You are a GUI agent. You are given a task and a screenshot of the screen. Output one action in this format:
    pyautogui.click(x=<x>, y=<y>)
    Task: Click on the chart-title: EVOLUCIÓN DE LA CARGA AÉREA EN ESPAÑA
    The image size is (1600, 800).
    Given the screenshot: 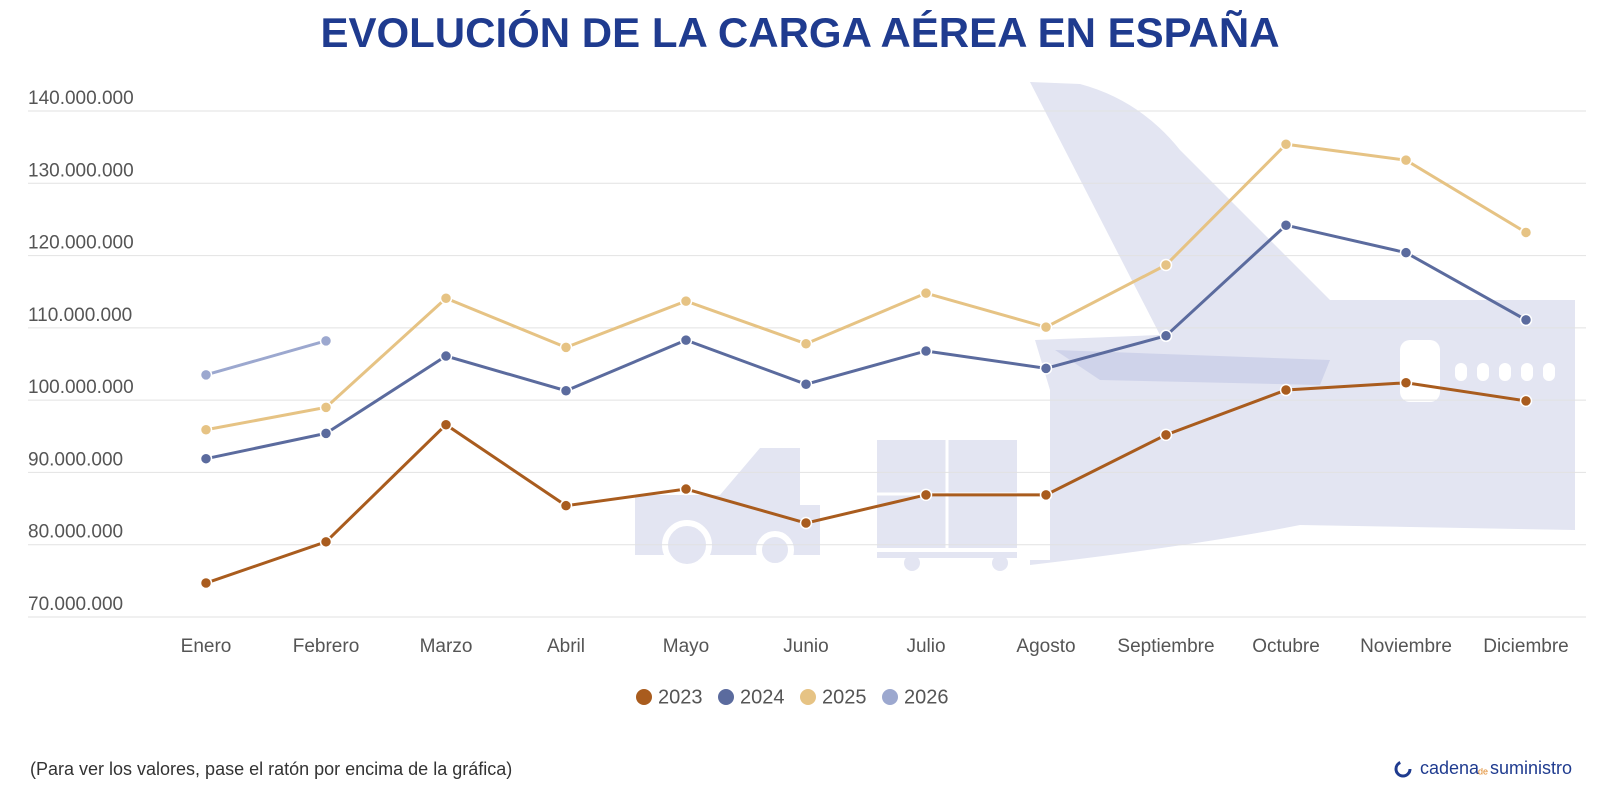 What is the action you would take?
    pyautogui.click(x=799, y=32)
    